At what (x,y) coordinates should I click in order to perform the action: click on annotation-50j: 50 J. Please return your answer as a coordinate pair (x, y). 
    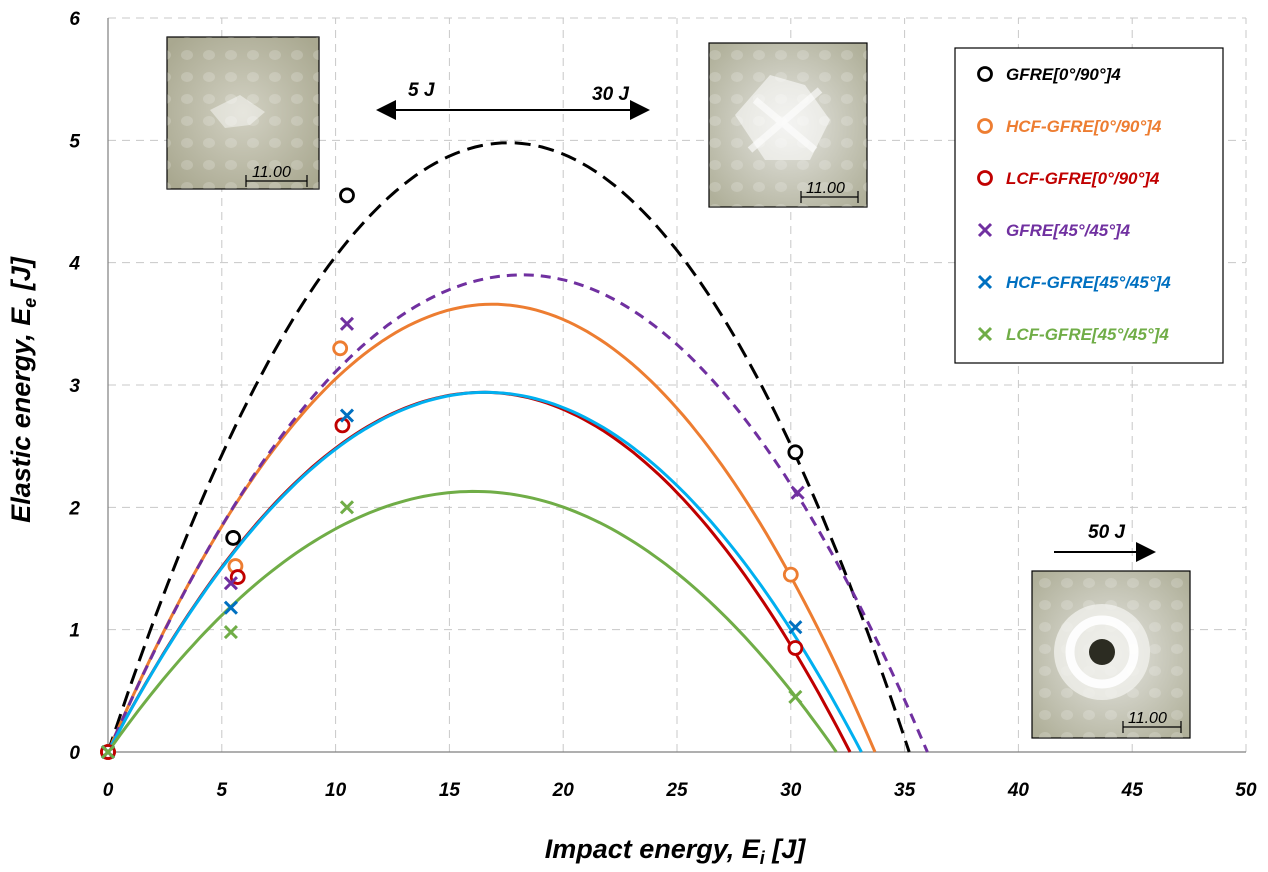
    Looking at the image, I should click on (1106, 532).